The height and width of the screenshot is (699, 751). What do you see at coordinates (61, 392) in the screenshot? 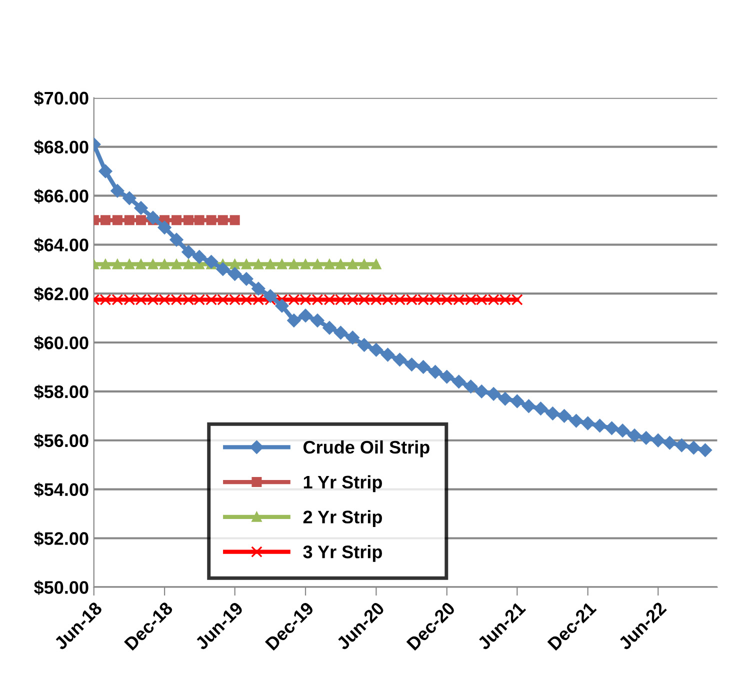
I see `y-tick-label: $58.00` at bounding box center [61, 392].